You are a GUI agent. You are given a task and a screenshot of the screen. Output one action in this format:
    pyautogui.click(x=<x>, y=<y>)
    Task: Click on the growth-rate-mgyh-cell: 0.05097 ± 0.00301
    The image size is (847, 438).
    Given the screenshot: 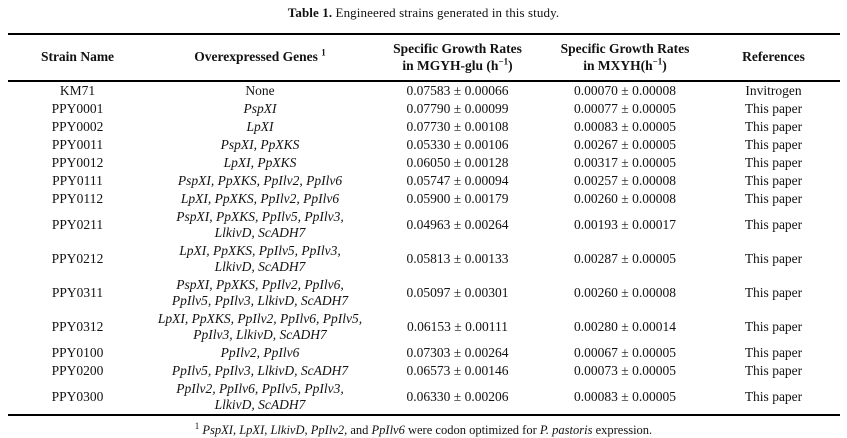 What is the action you would take?
    pyautogui.click(x=457, y=292)
    